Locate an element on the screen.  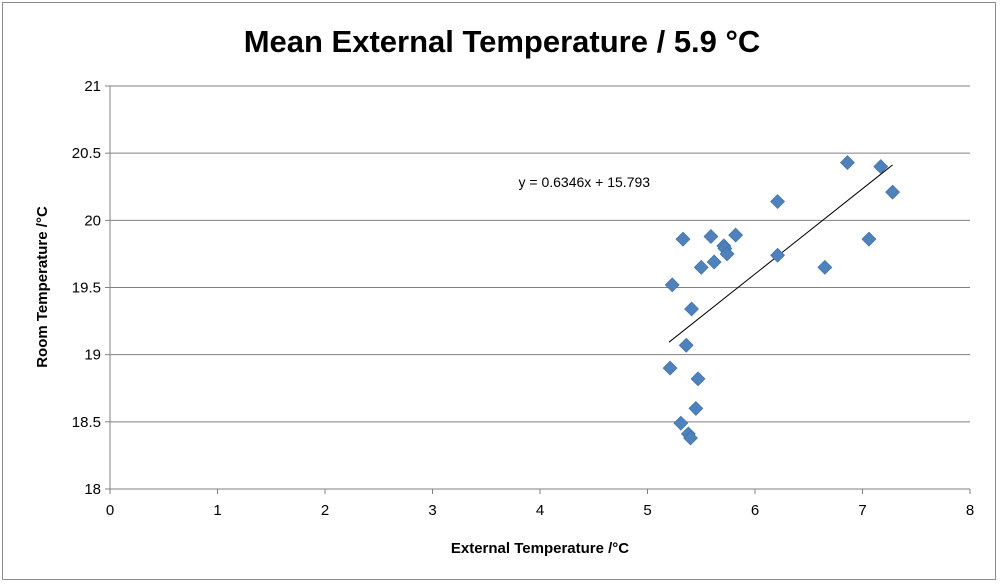
y-tick-labels: 18 18.5 19 19.5 20 20.5 21 is located at coordinates (86, 288).